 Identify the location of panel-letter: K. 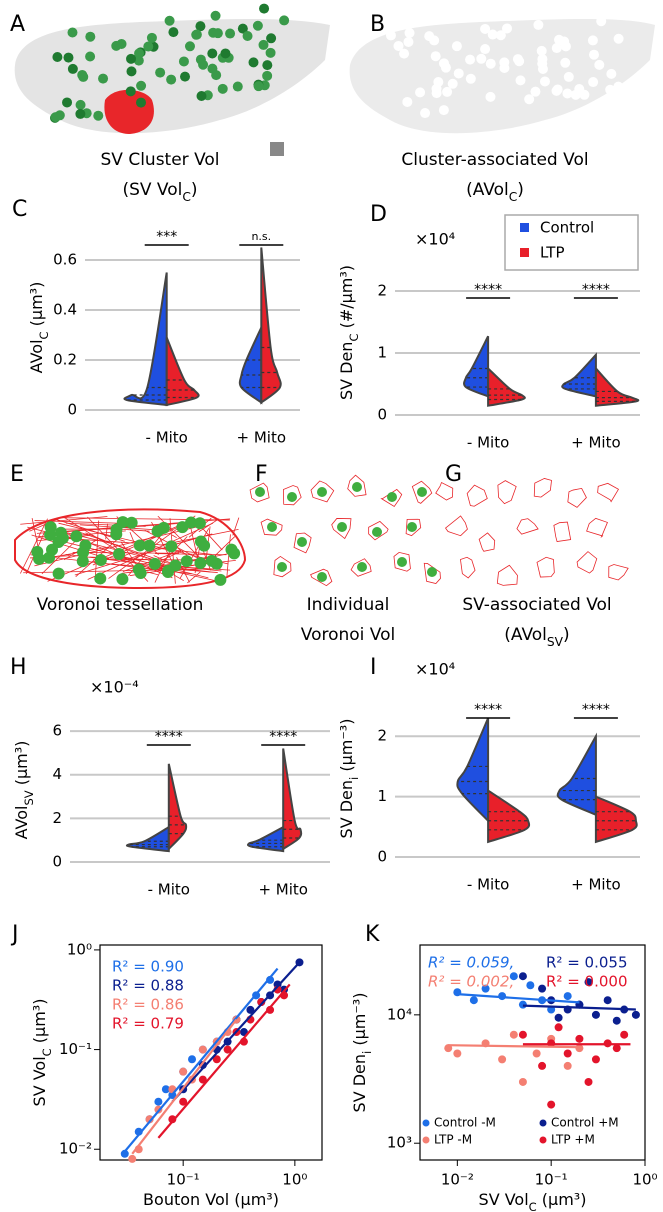
(372, 934).